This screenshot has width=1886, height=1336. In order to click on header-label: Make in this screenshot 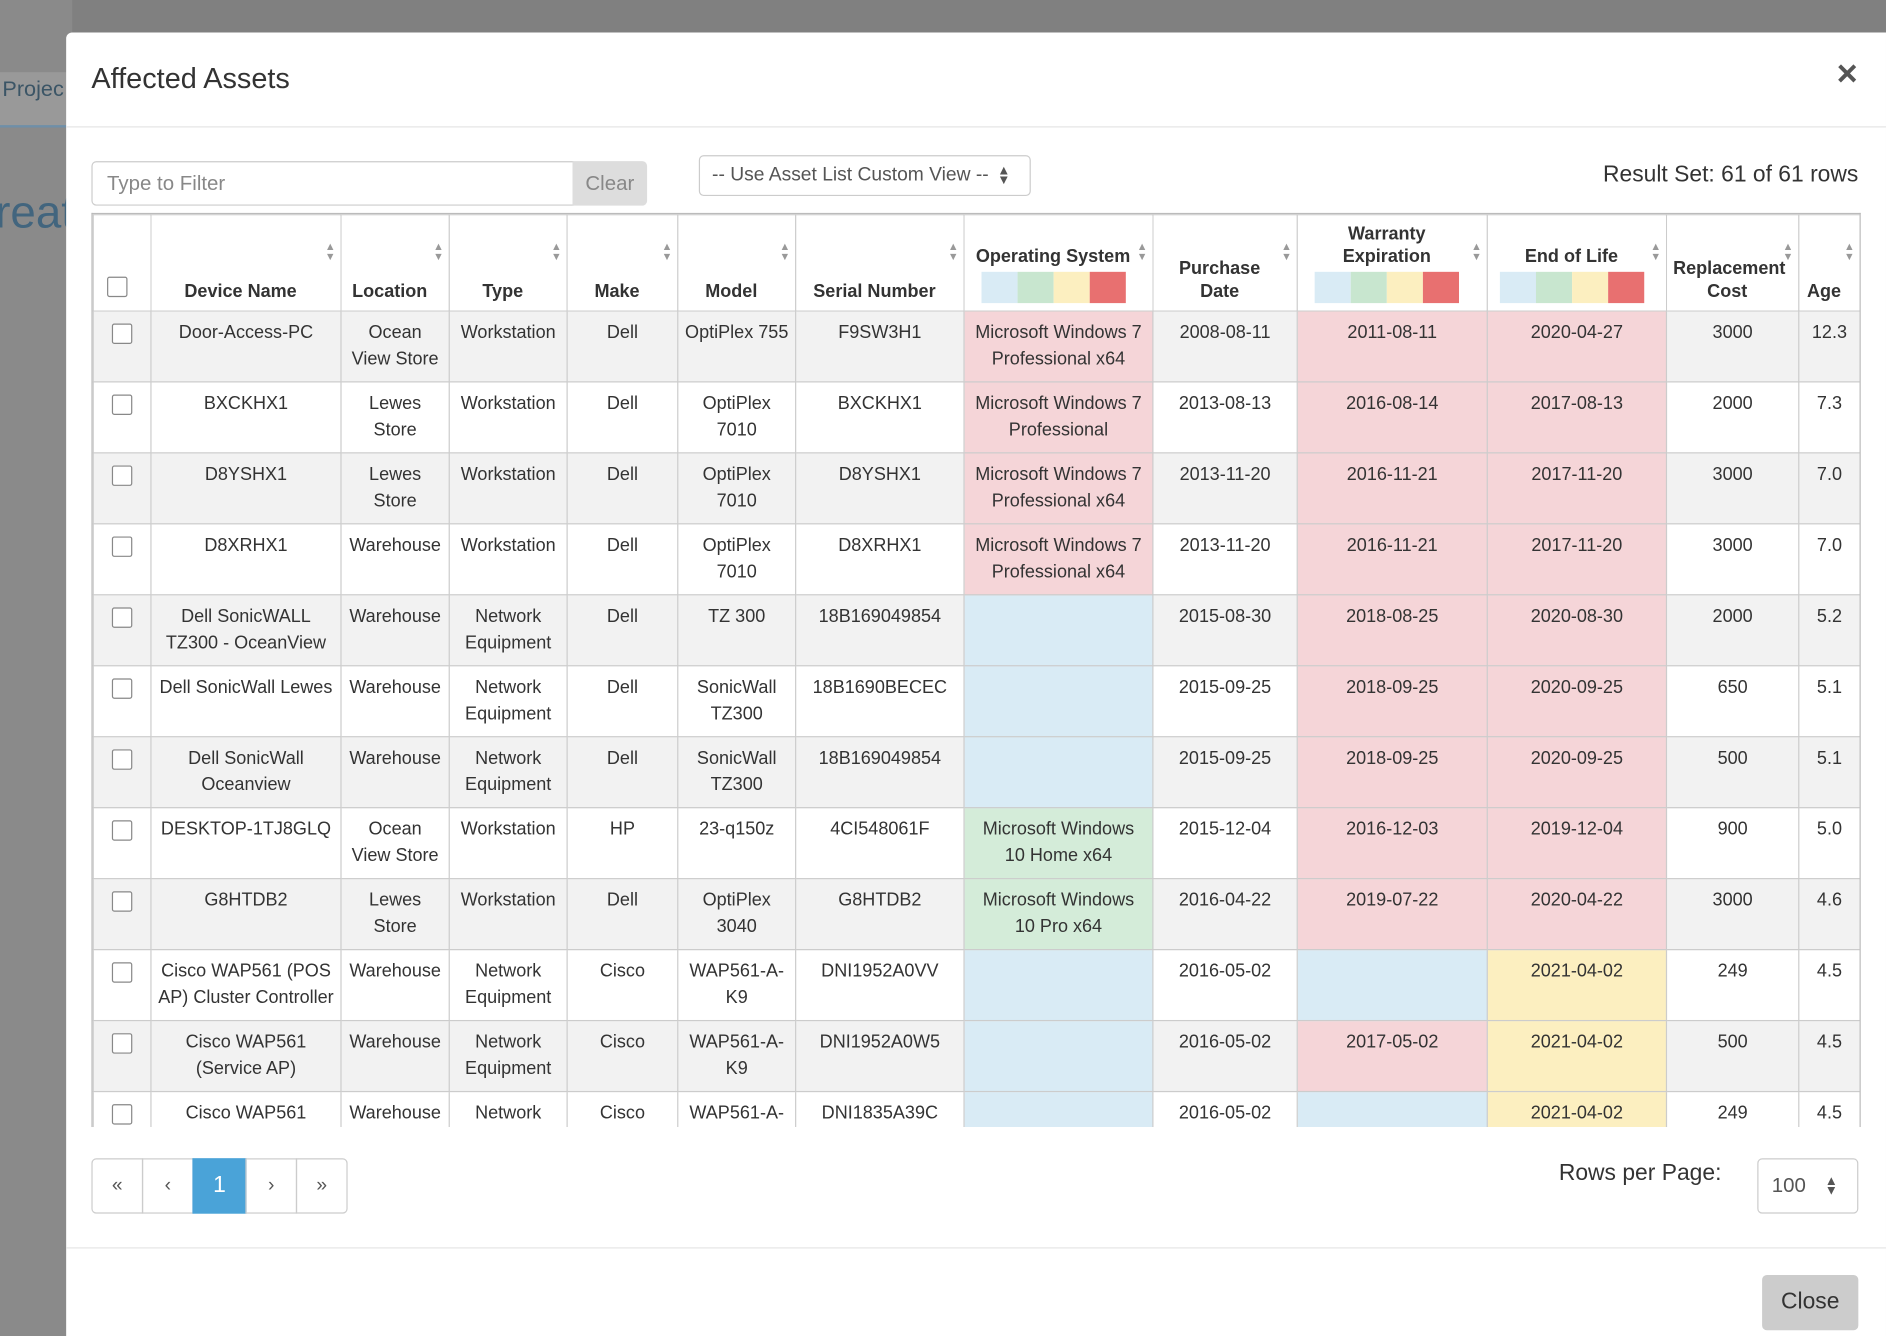, I will do `click(617, 291)`.